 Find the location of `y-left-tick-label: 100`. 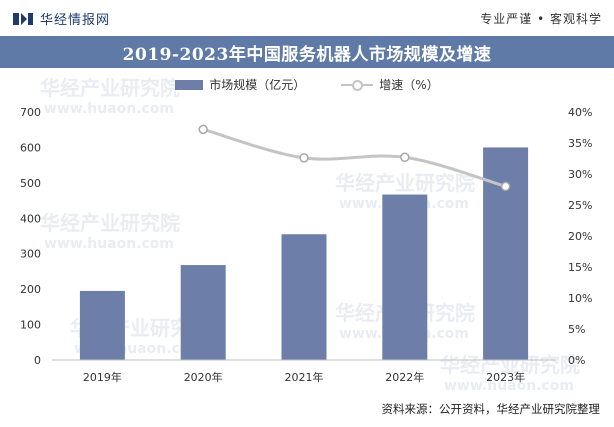

y-left-tick-label: 100 is located at coordinates (30, 325).